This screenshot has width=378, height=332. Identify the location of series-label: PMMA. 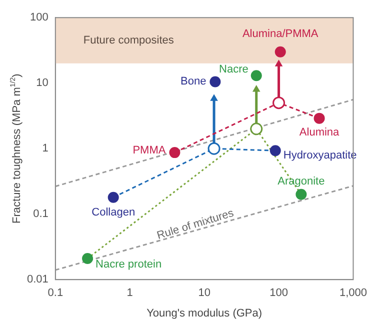
(149, 150).